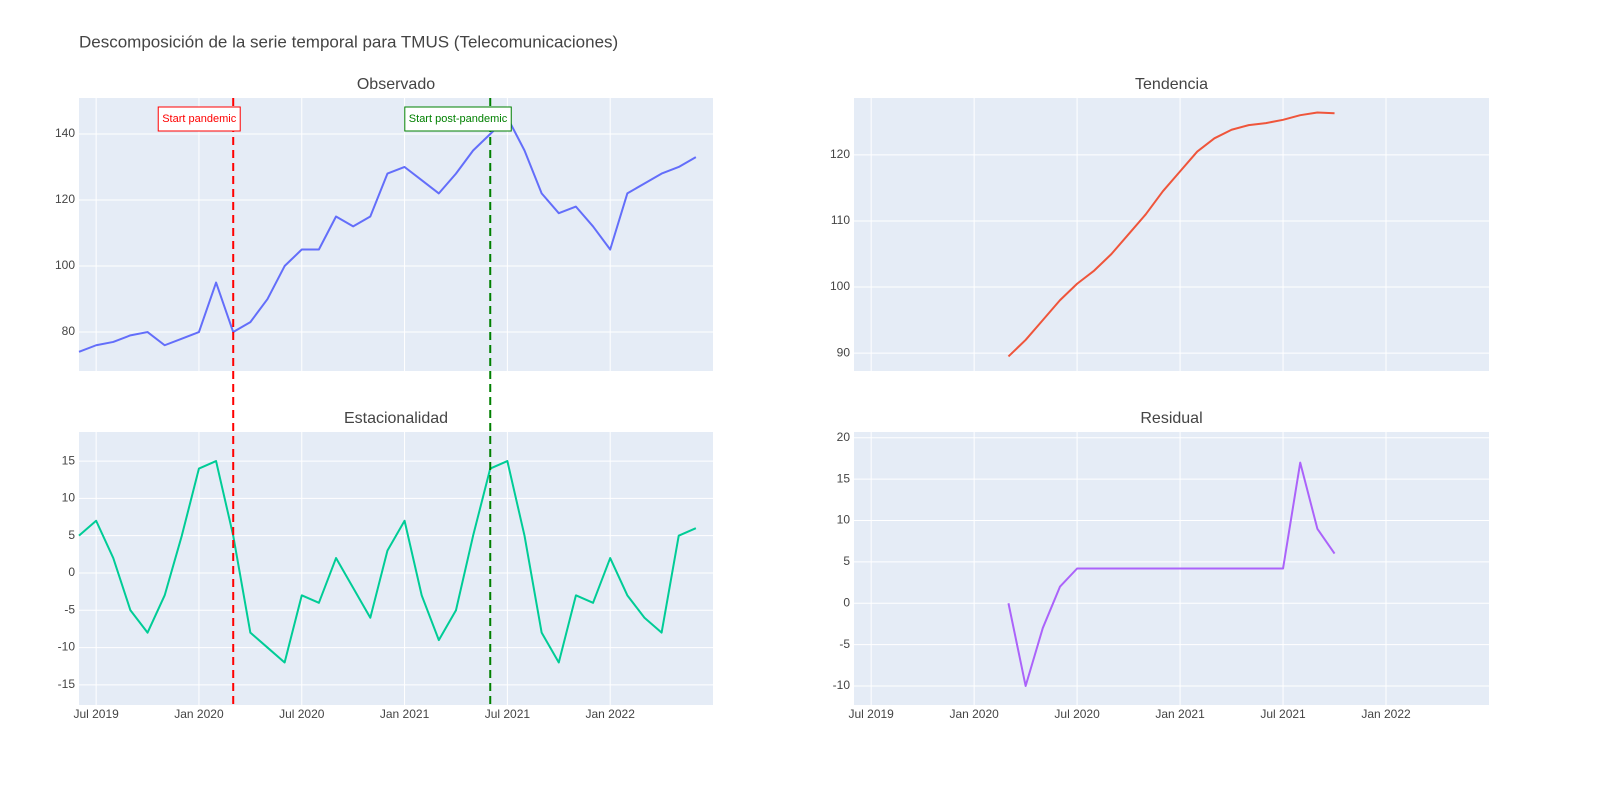 The image size is (1600, 800). I want to click on y-tick-label: 90, so click(844, 352).